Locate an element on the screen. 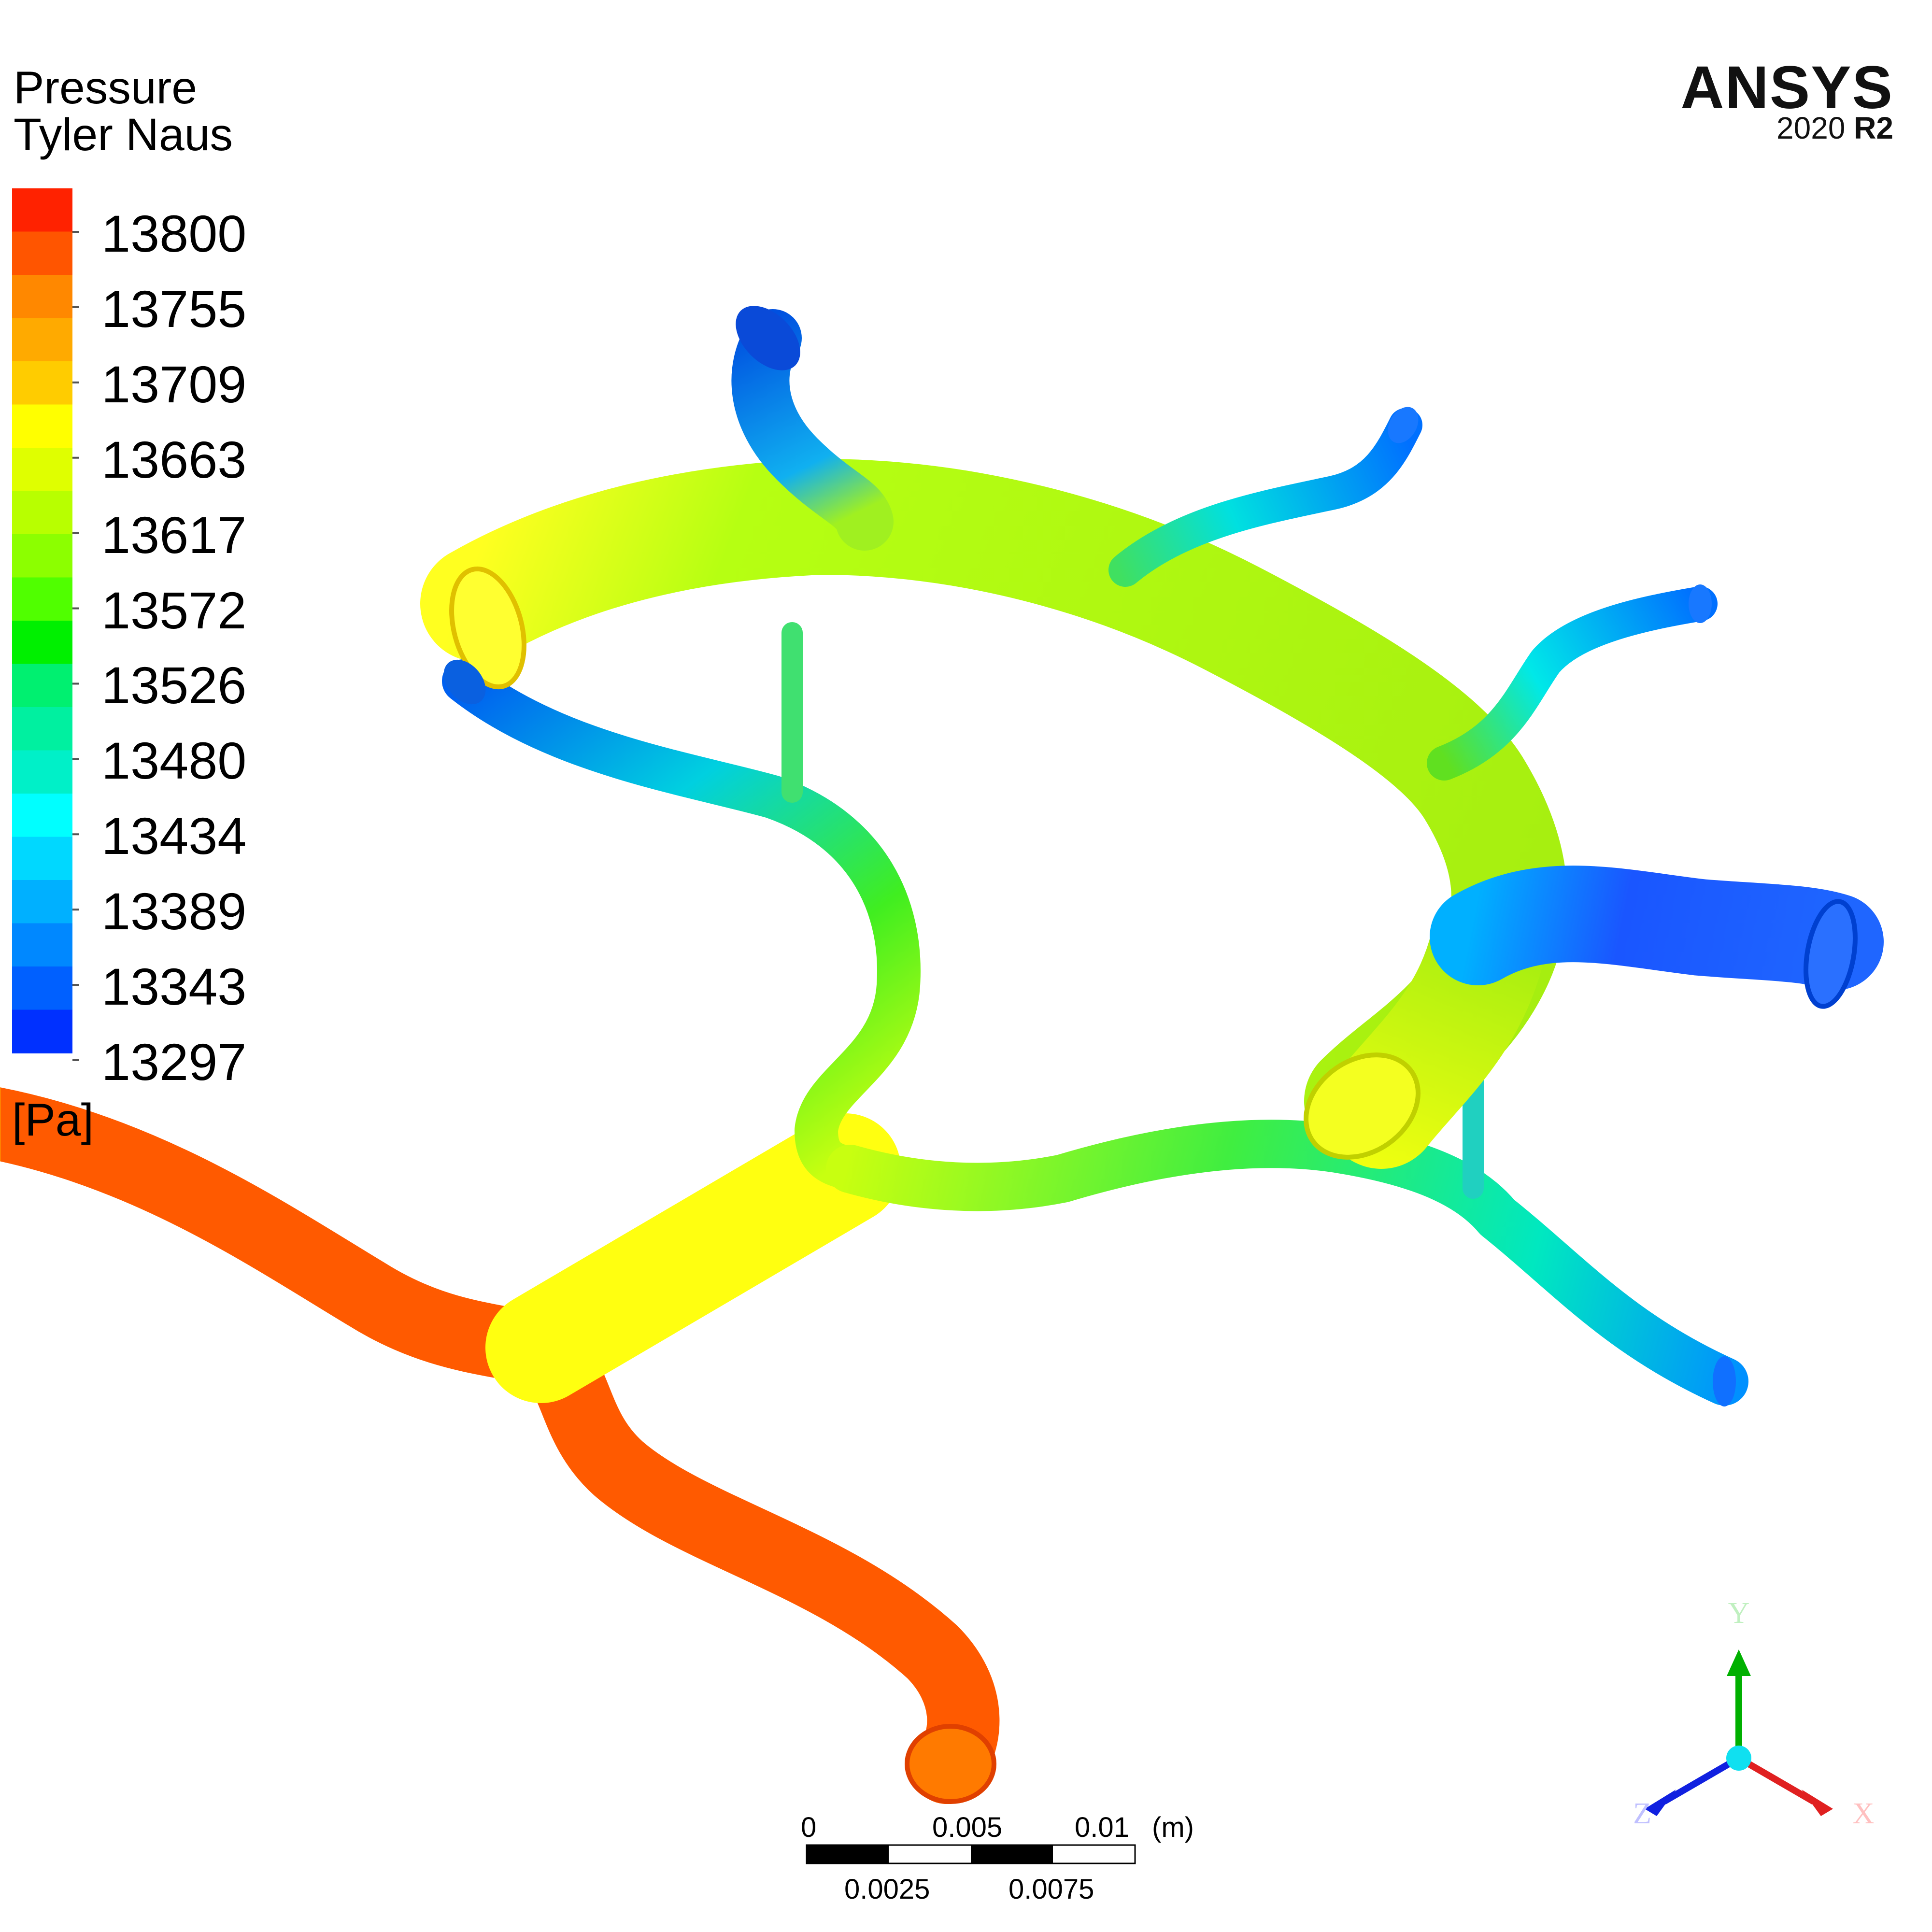 This screenshot has width=1932, height=1932. scale-label-00025: 0.0025 is located at coordinates (887, 1889).